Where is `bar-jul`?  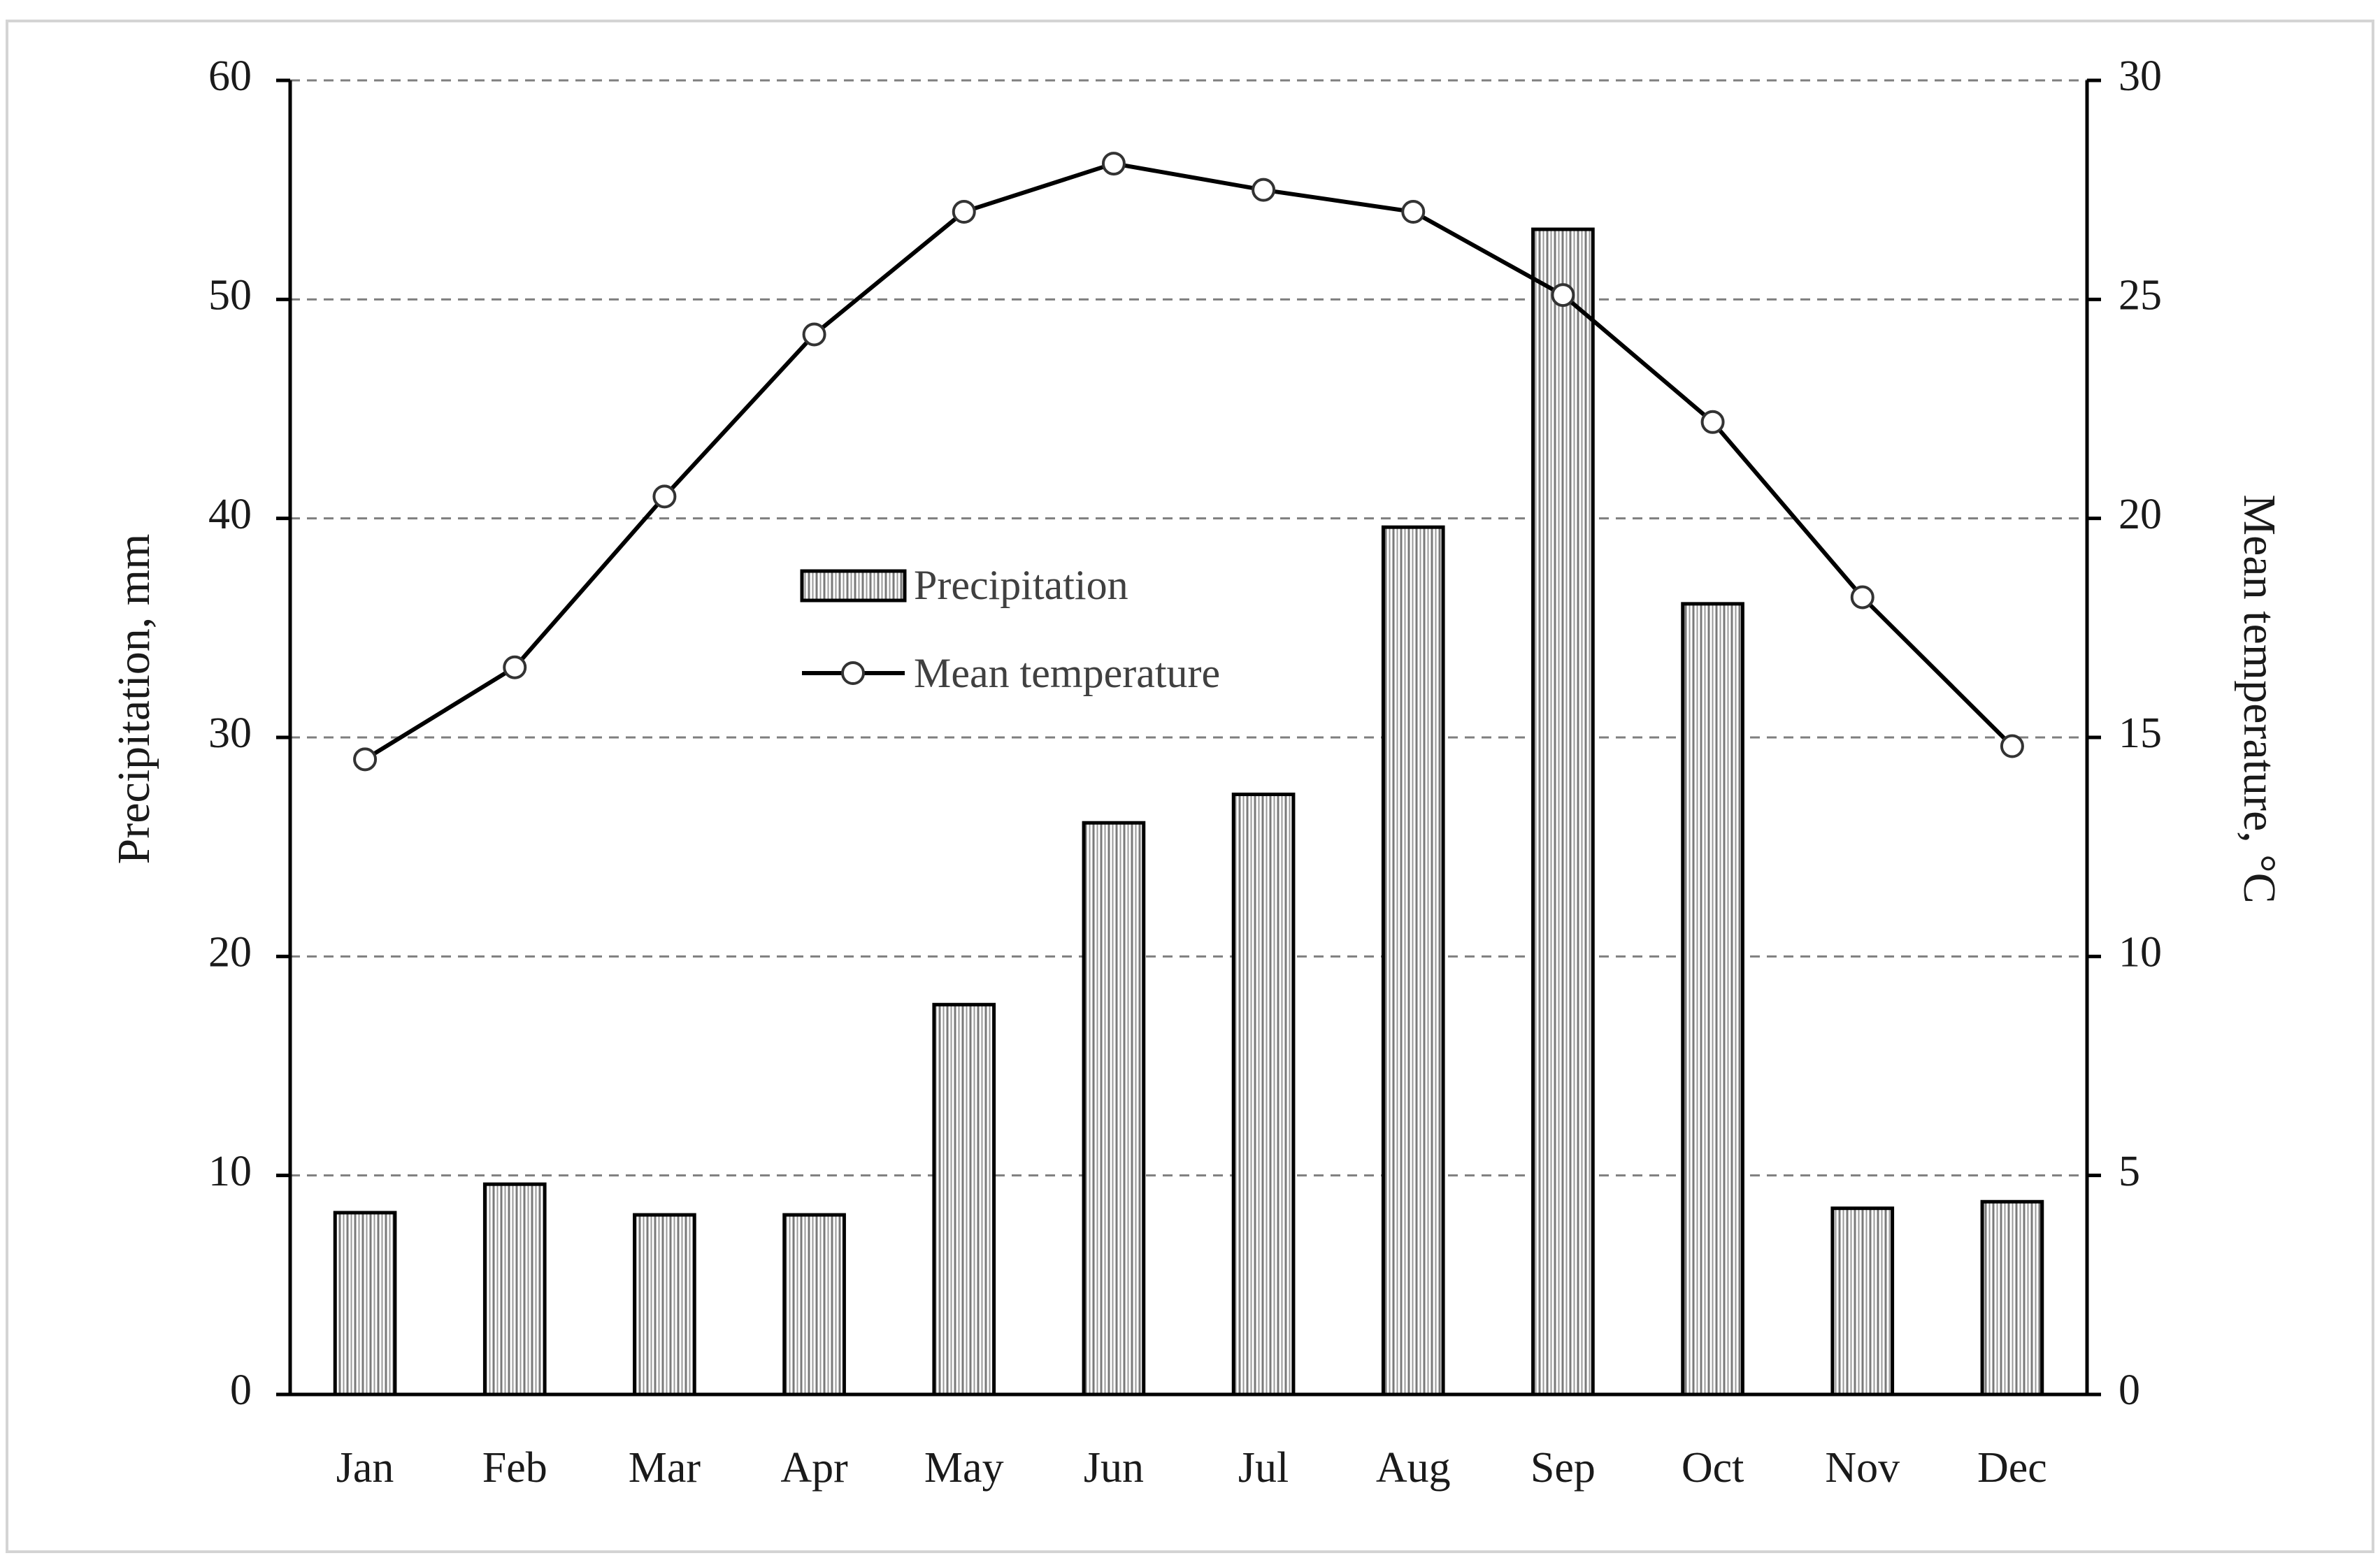
bar-jul is located at coordinates (1263, 1094).